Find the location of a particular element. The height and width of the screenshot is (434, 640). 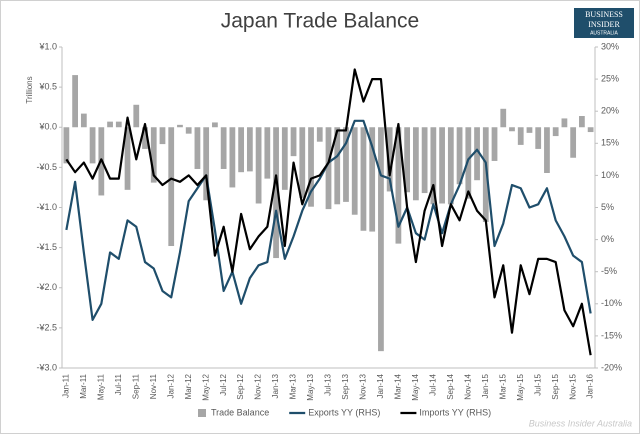

x-tick-label: Mar-13 is located at coordinates (293, 386).